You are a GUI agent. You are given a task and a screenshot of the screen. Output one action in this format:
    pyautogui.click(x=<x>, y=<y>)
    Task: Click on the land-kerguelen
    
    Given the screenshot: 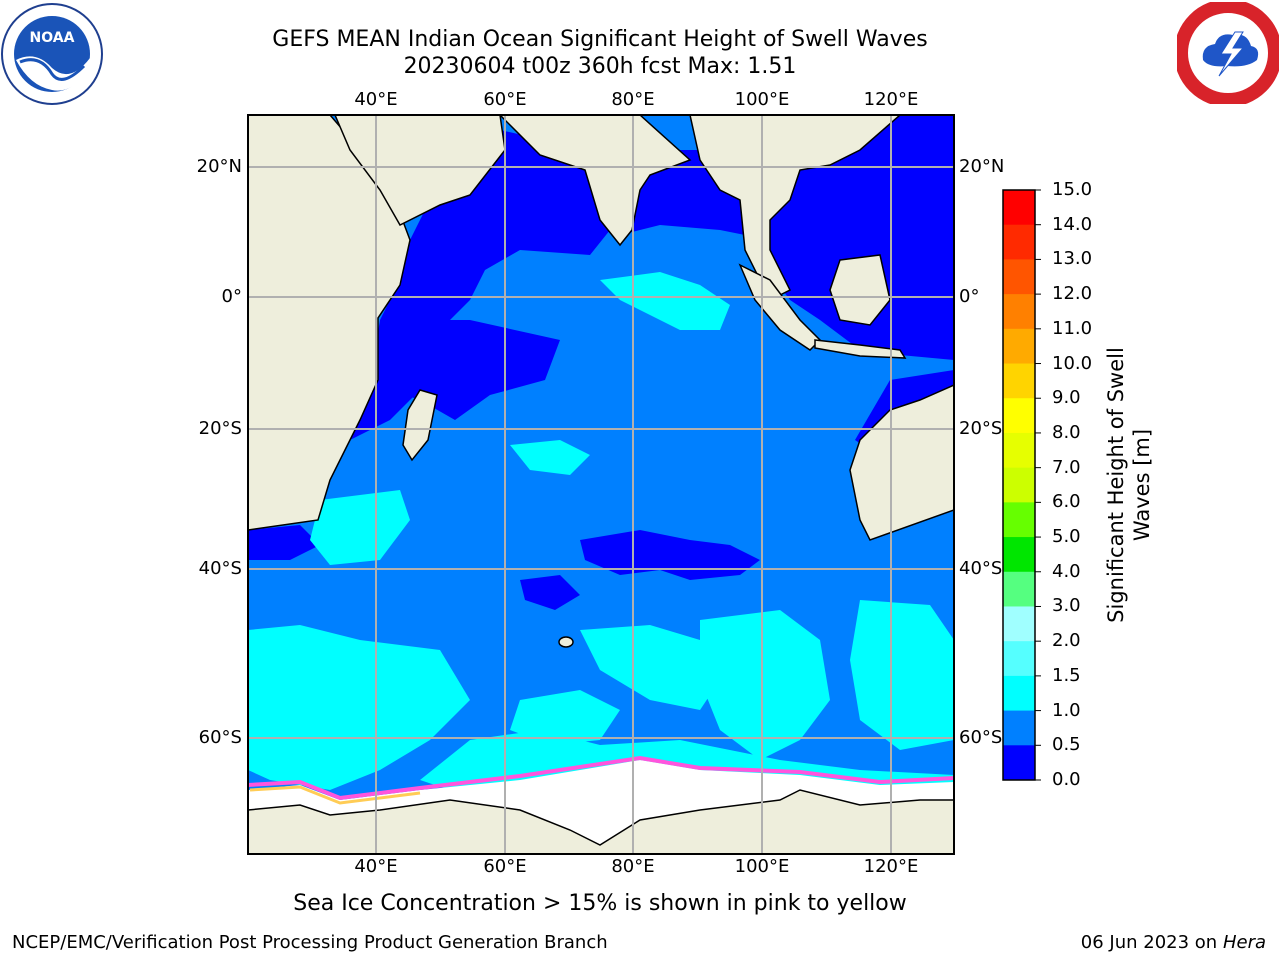 What is the action you would take?
    pyautogui.click(x=566, y=642)
    